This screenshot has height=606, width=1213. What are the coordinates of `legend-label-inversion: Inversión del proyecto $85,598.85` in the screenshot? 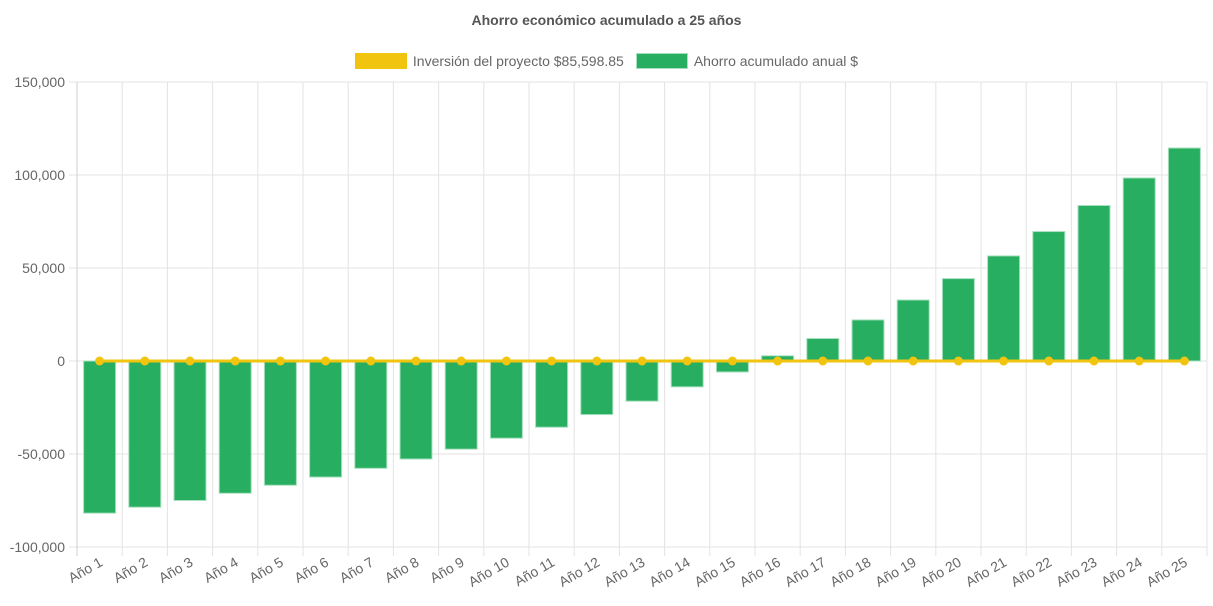 It's located at (518, 61).